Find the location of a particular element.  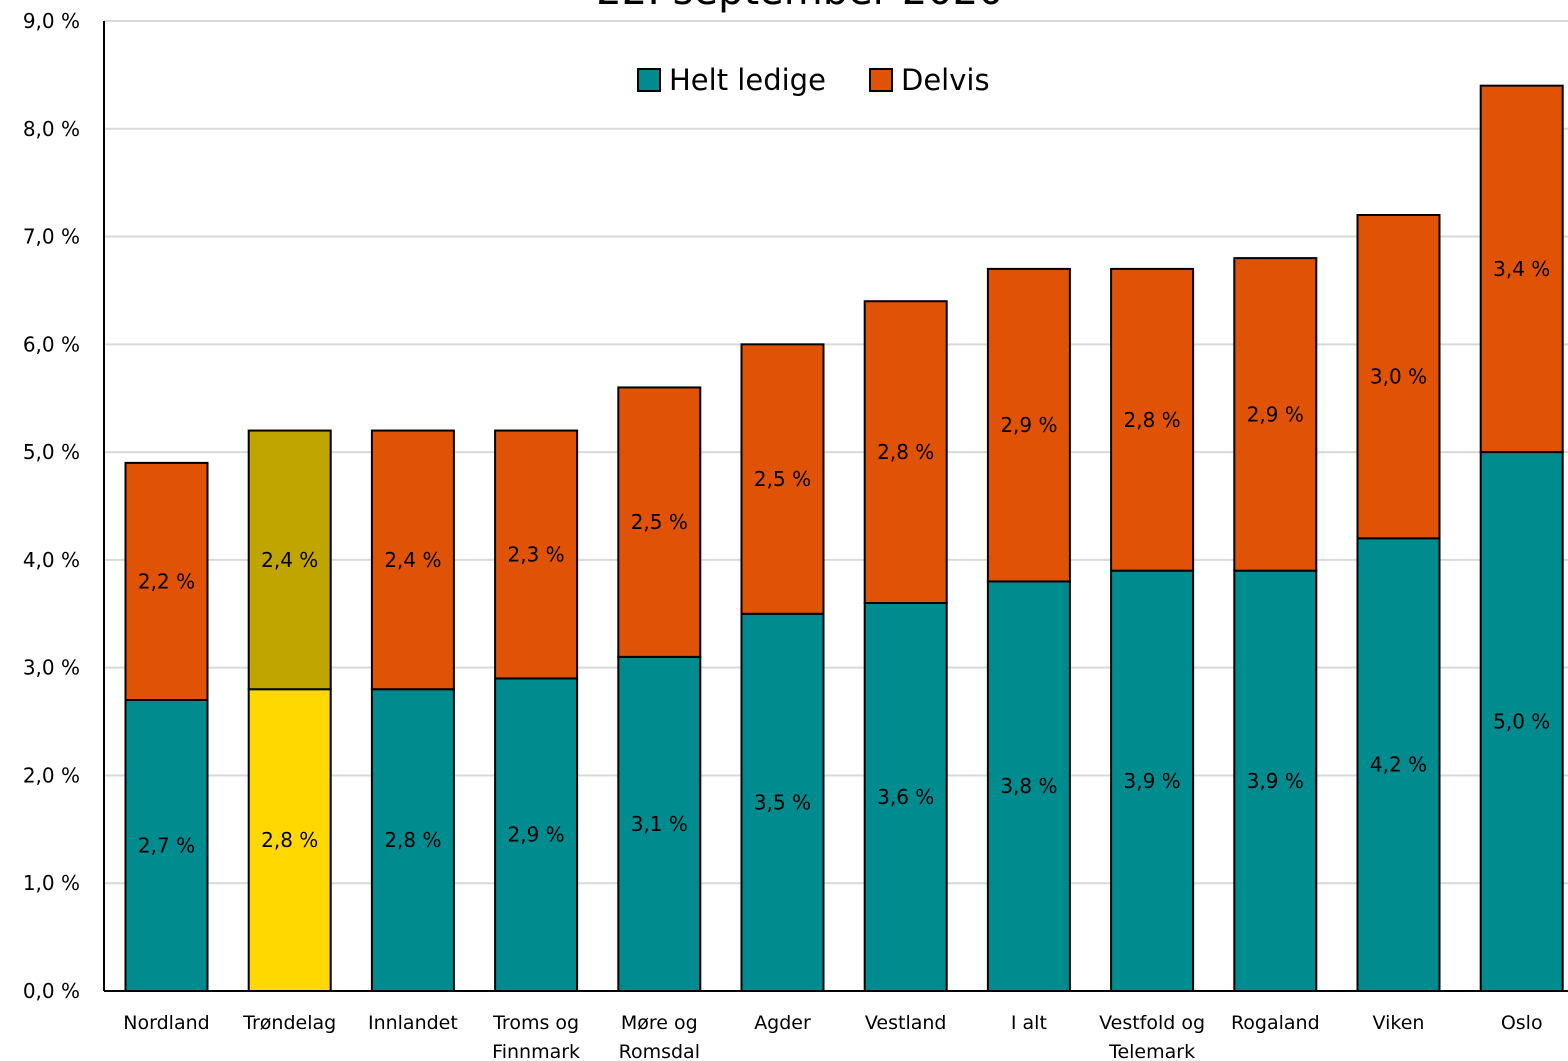

data-label: 2,3 % is located at coordinates (536, 555).